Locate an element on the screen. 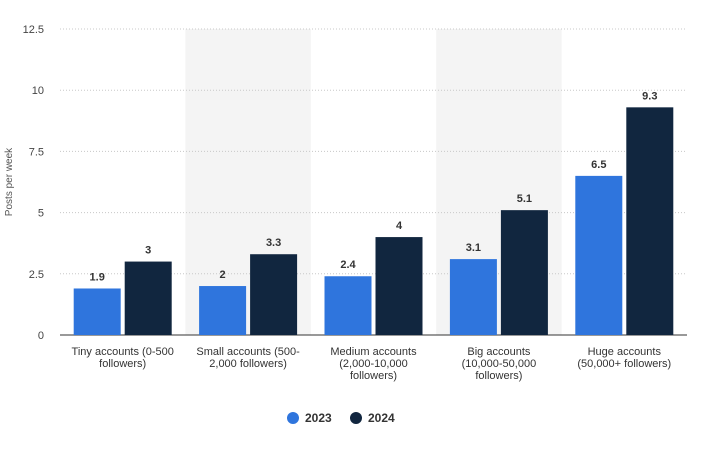  data-label: 1.9 is located at coordinates (97, 277).